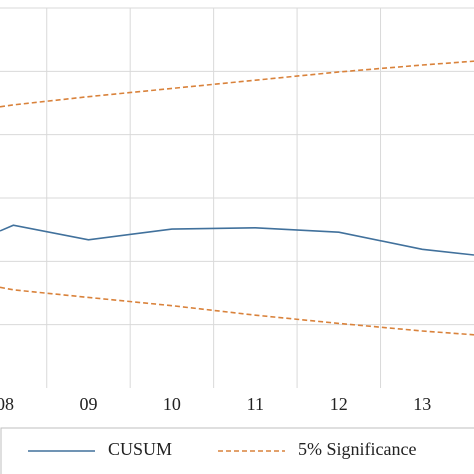  I want to click on legend-box, so click(237, 450).